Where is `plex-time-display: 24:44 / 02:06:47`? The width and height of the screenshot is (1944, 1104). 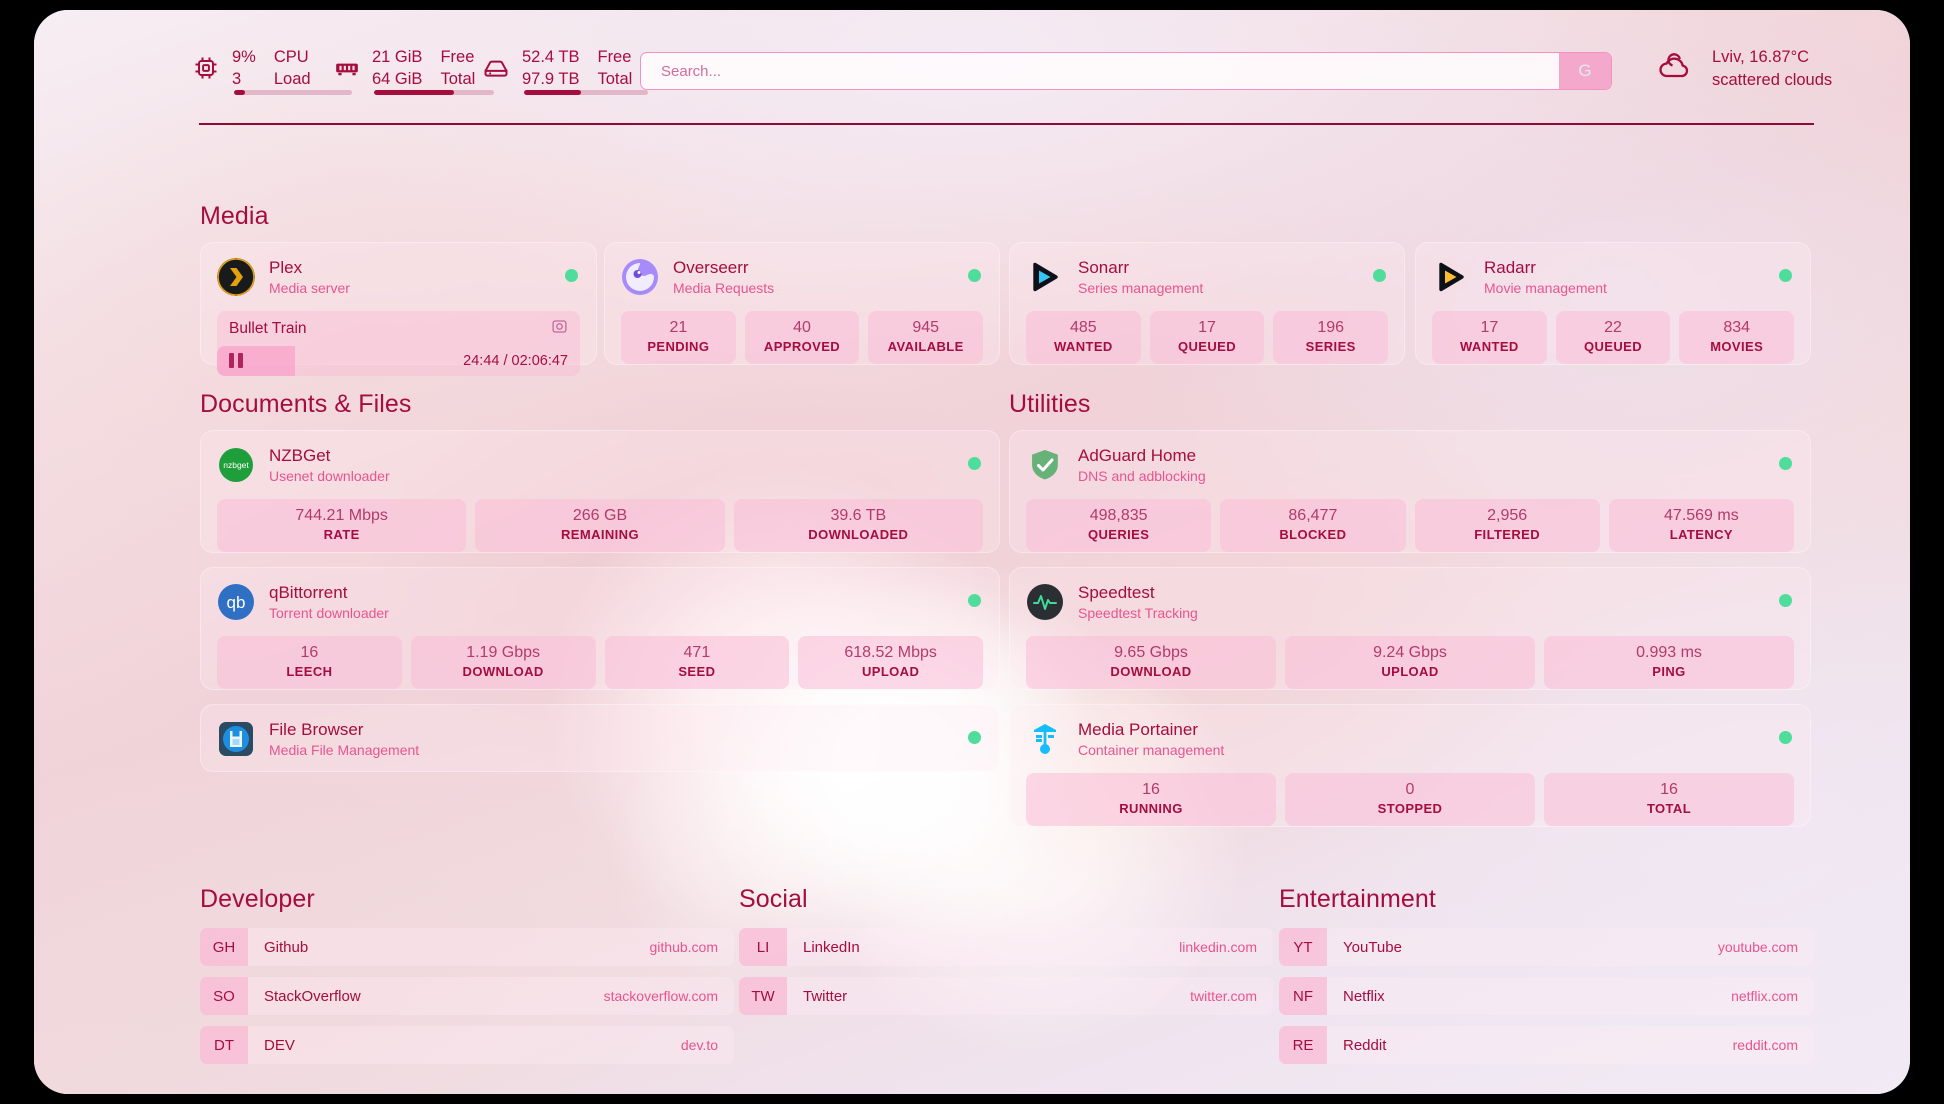 plex-time-display: 24:44 / 02:06:47 is located at coordinates (515, 360).